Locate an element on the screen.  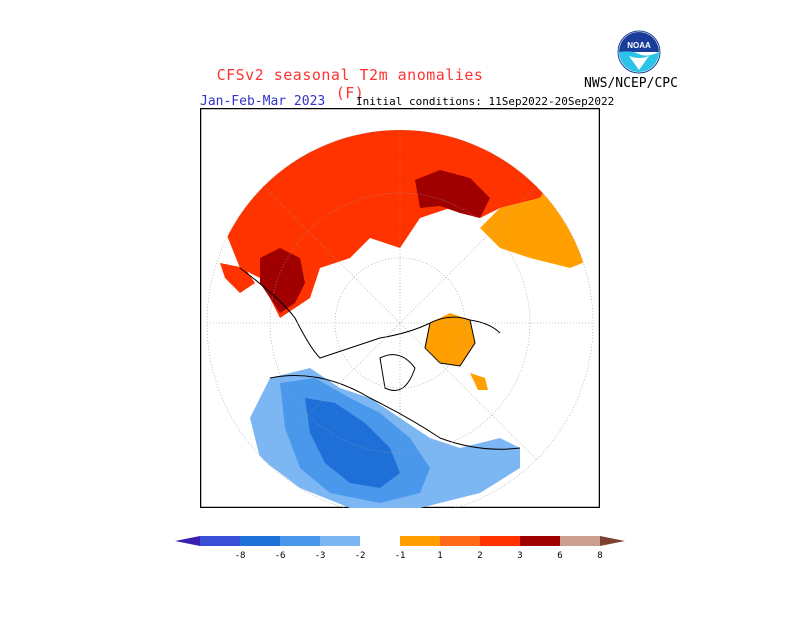
legend-tick-label: 3 is located at coordinates (519, 556).